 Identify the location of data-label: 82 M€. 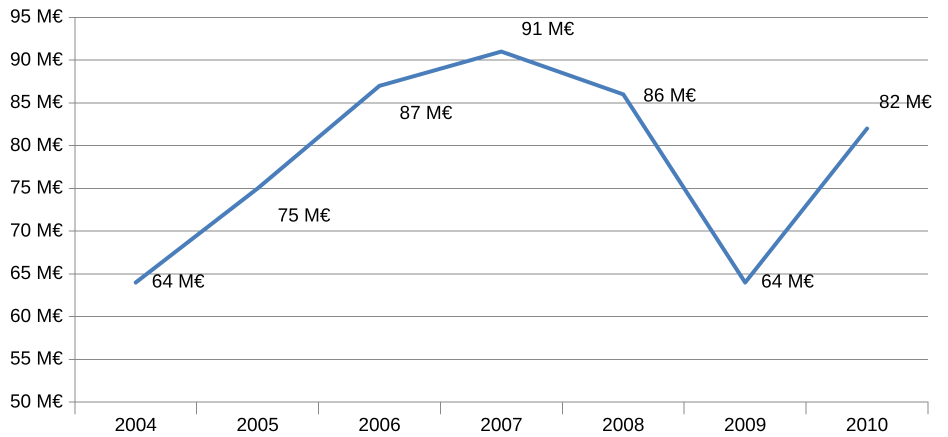
(905, 102).